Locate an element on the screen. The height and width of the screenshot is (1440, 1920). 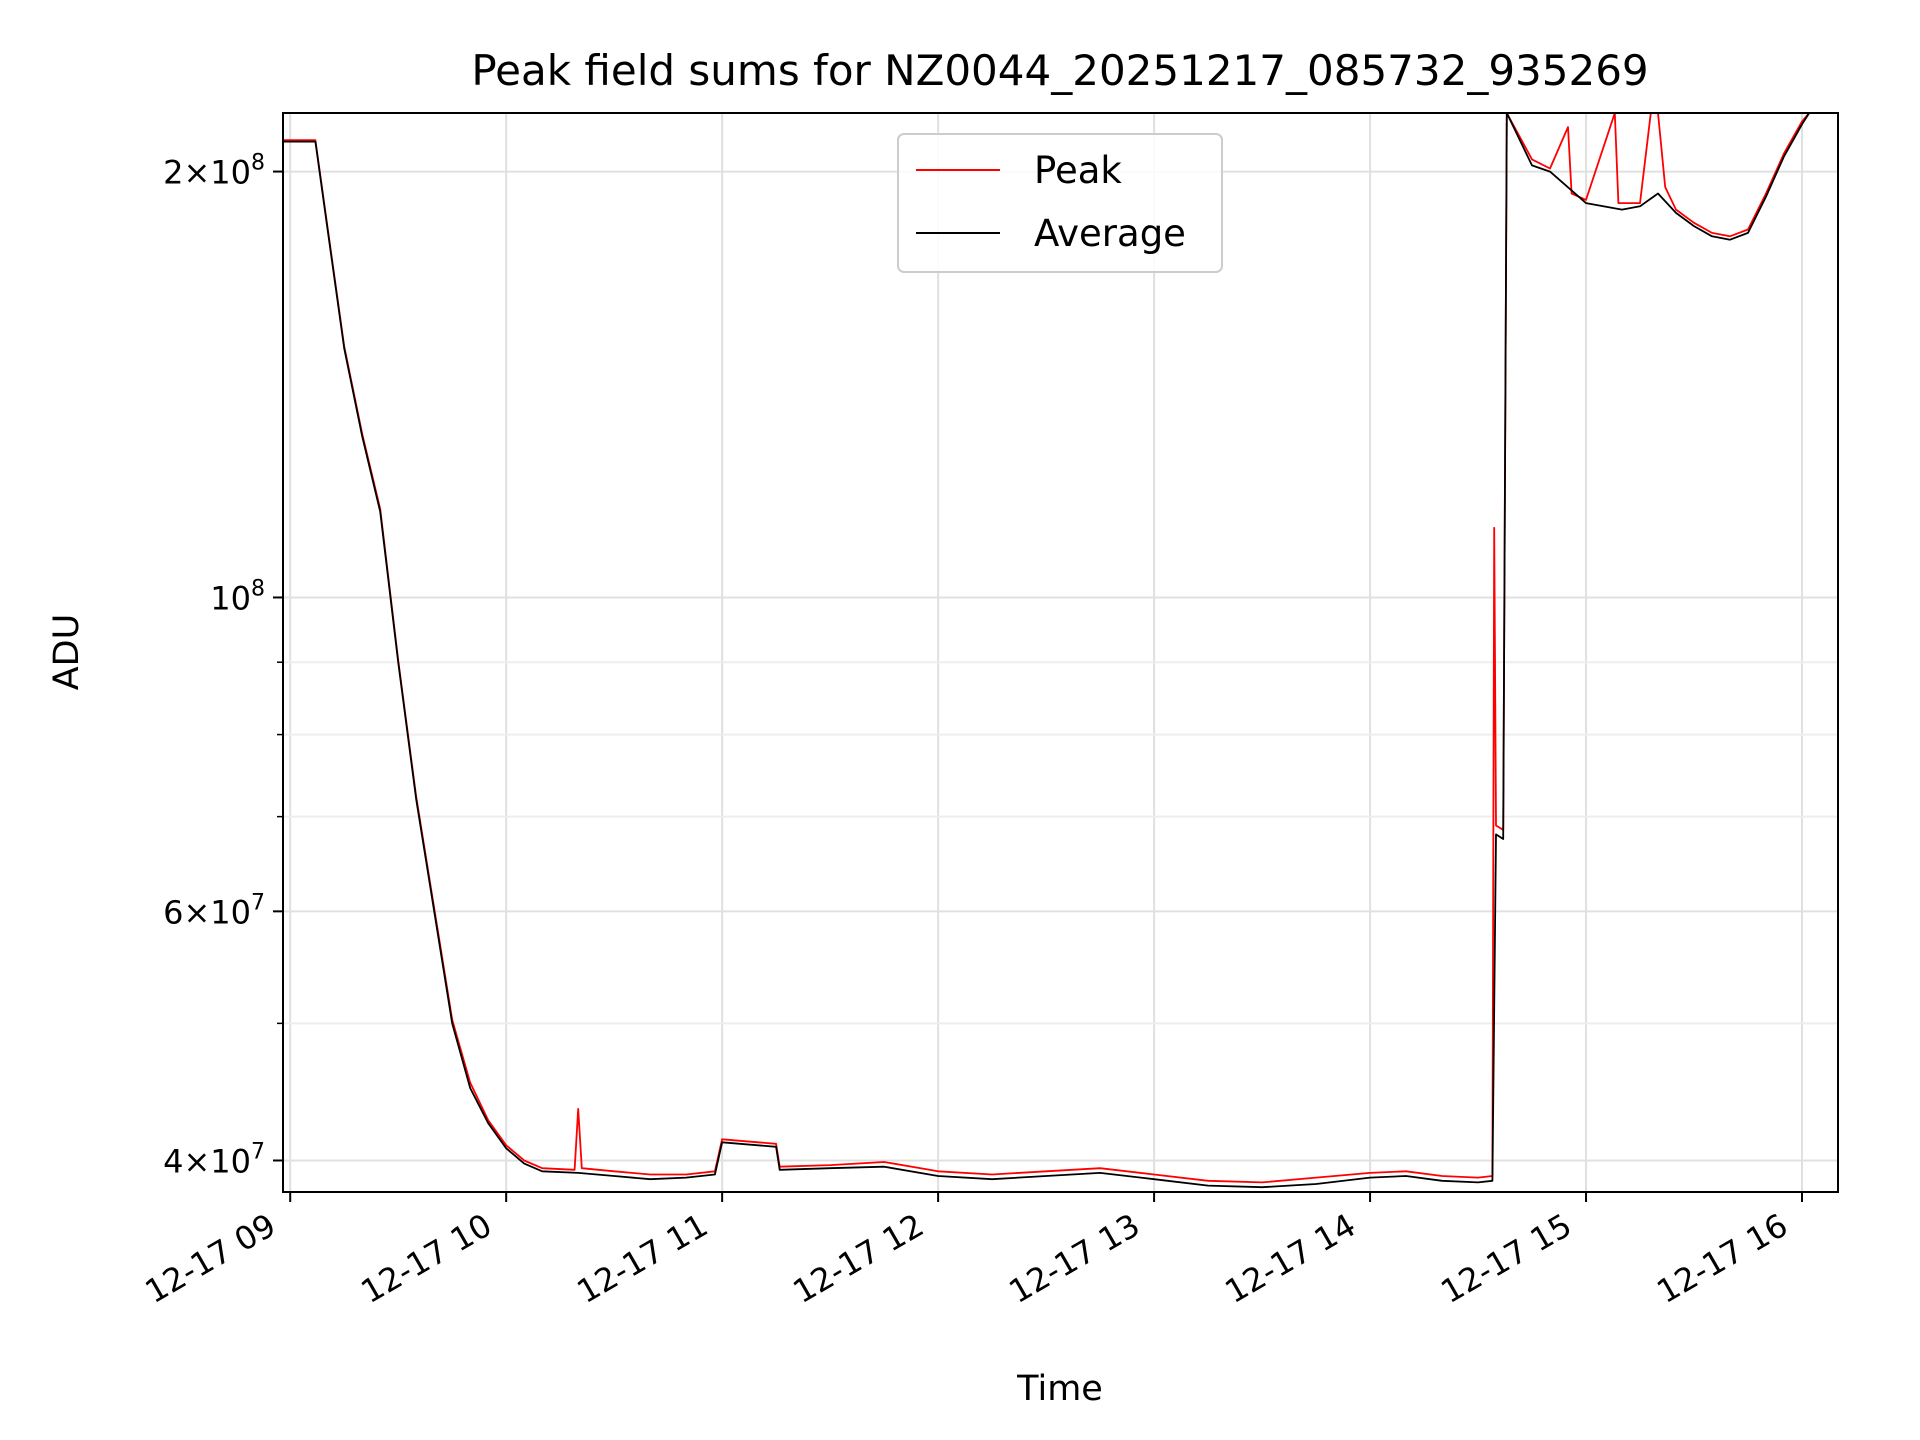
y-tick-label: 6×107 is located at coordinates (214, 910).